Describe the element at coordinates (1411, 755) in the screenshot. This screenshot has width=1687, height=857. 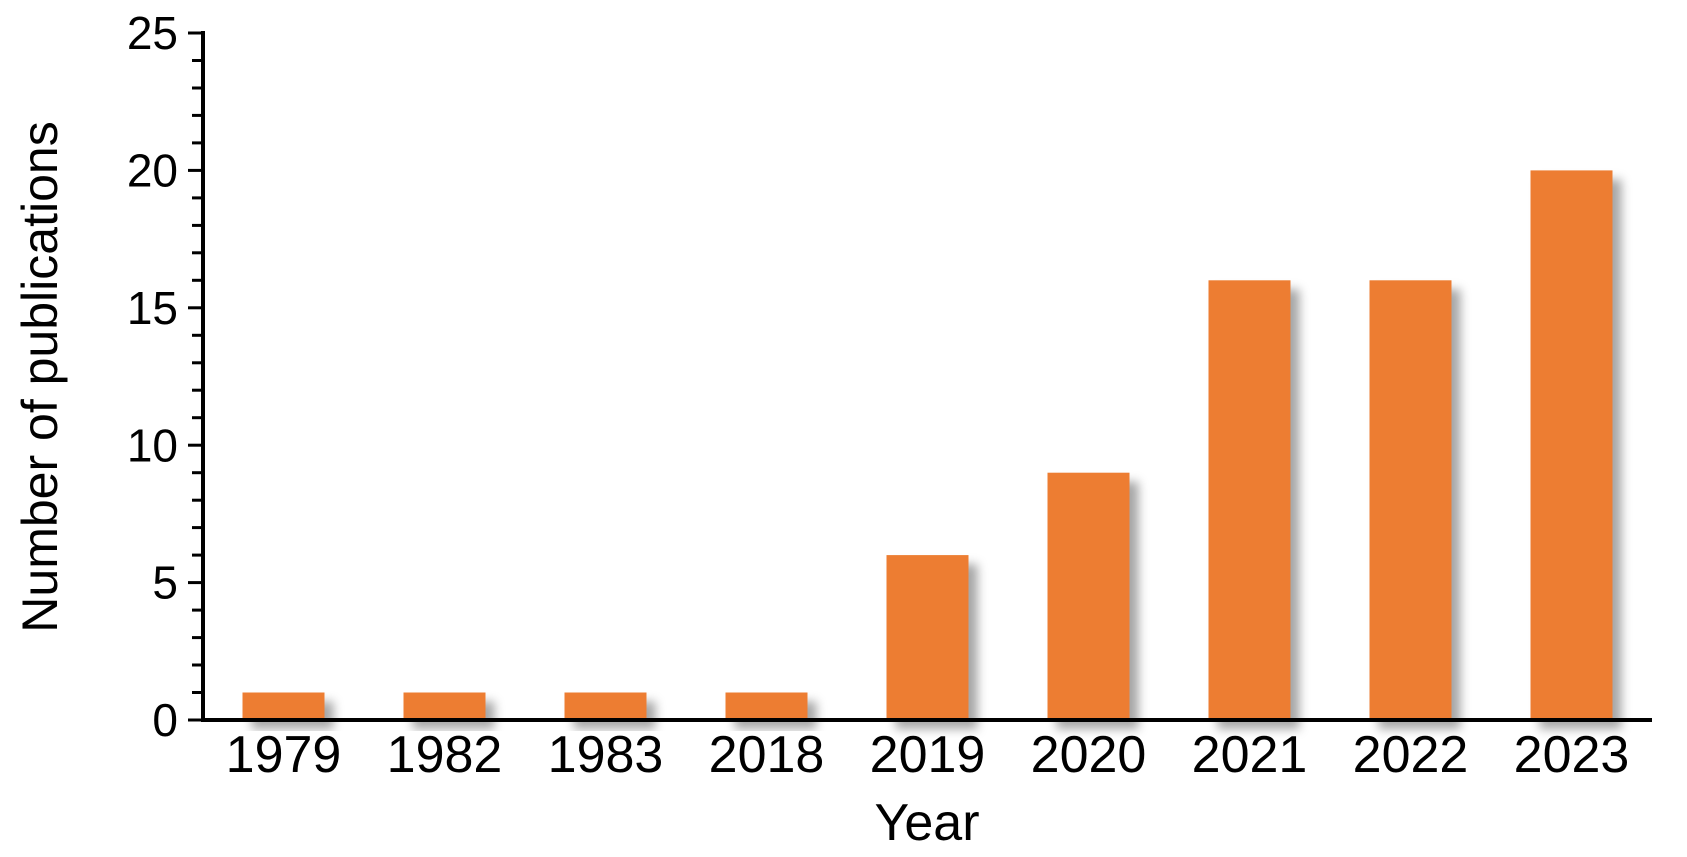
I see `x-tick-label-2022: 2022` at that location.